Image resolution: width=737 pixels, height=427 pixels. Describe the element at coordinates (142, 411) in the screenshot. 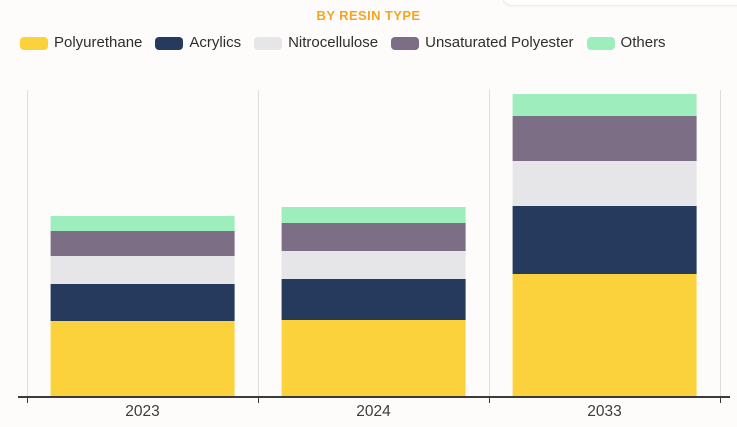

I see `x-axis-label-2023: 2023` at that location.